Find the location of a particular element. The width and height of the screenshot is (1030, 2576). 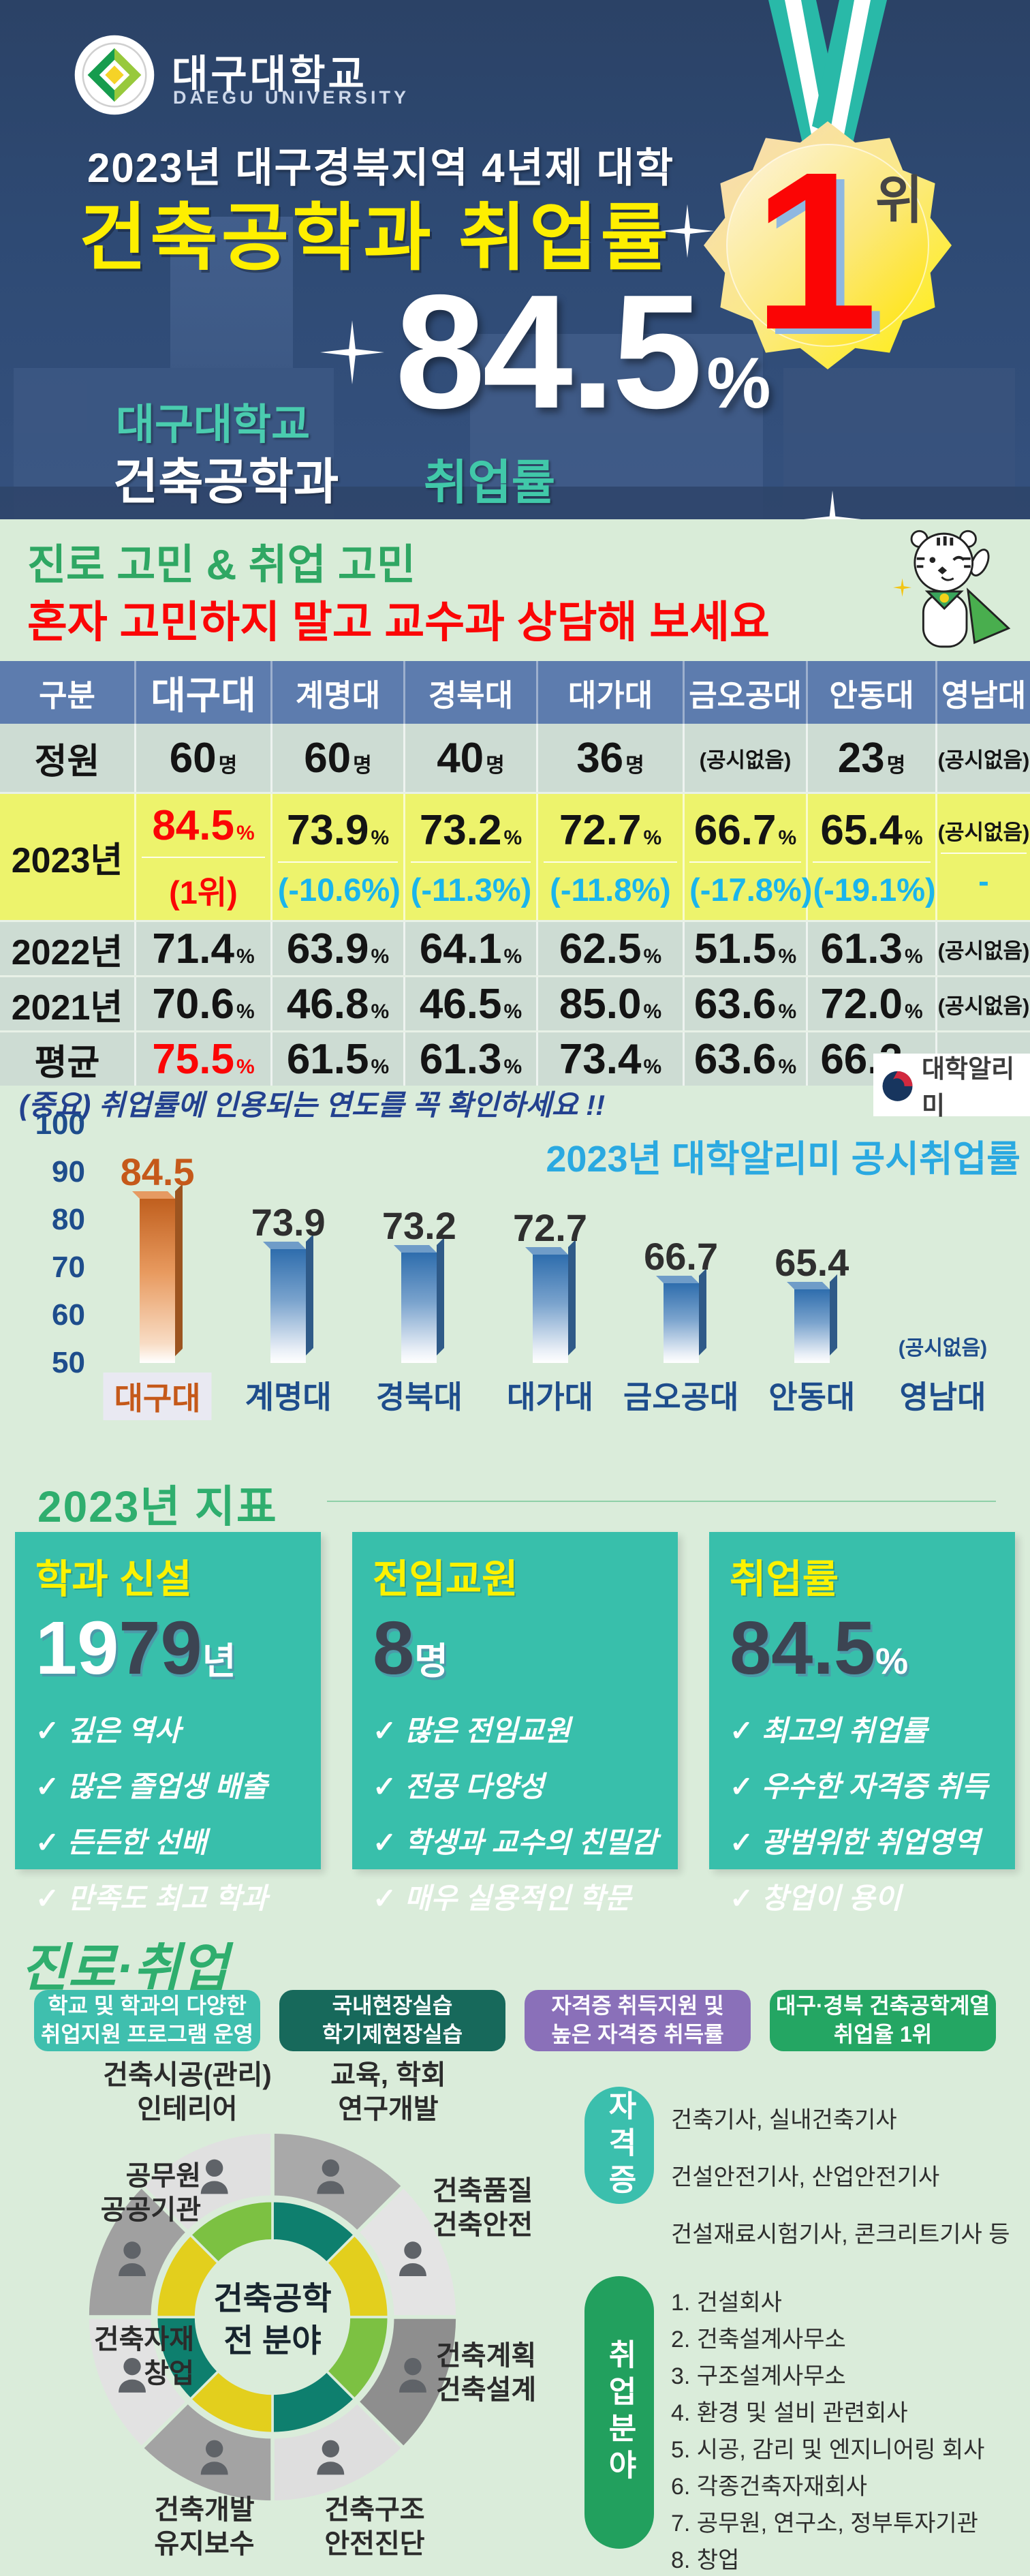

table-header-cell: 계명대 is located at coordinates (338, 692).